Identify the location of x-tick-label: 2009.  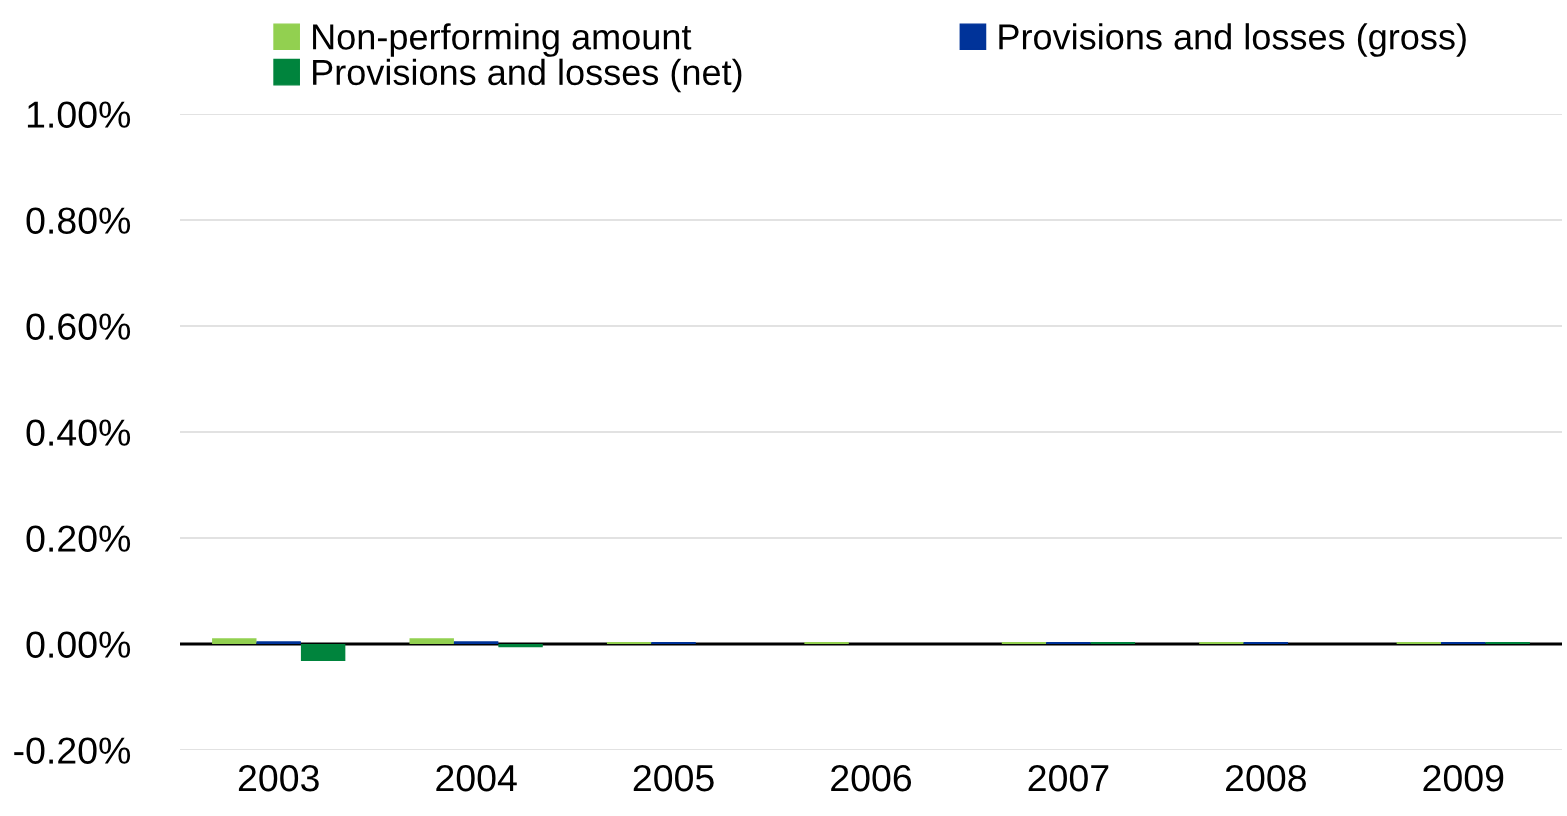
(1463, 778).